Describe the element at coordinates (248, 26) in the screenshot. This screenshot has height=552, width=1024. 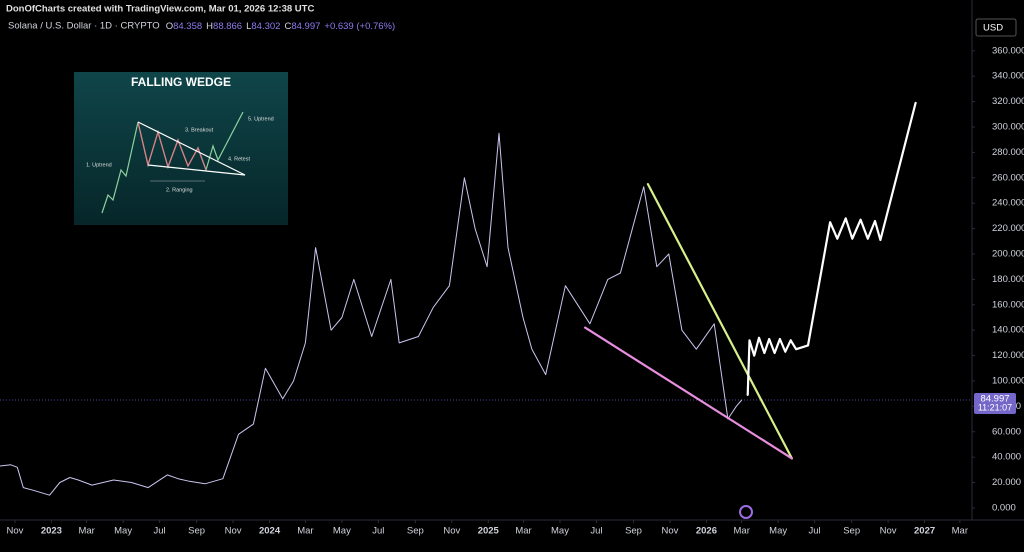
I see `ohlc-letter: L` at that location.